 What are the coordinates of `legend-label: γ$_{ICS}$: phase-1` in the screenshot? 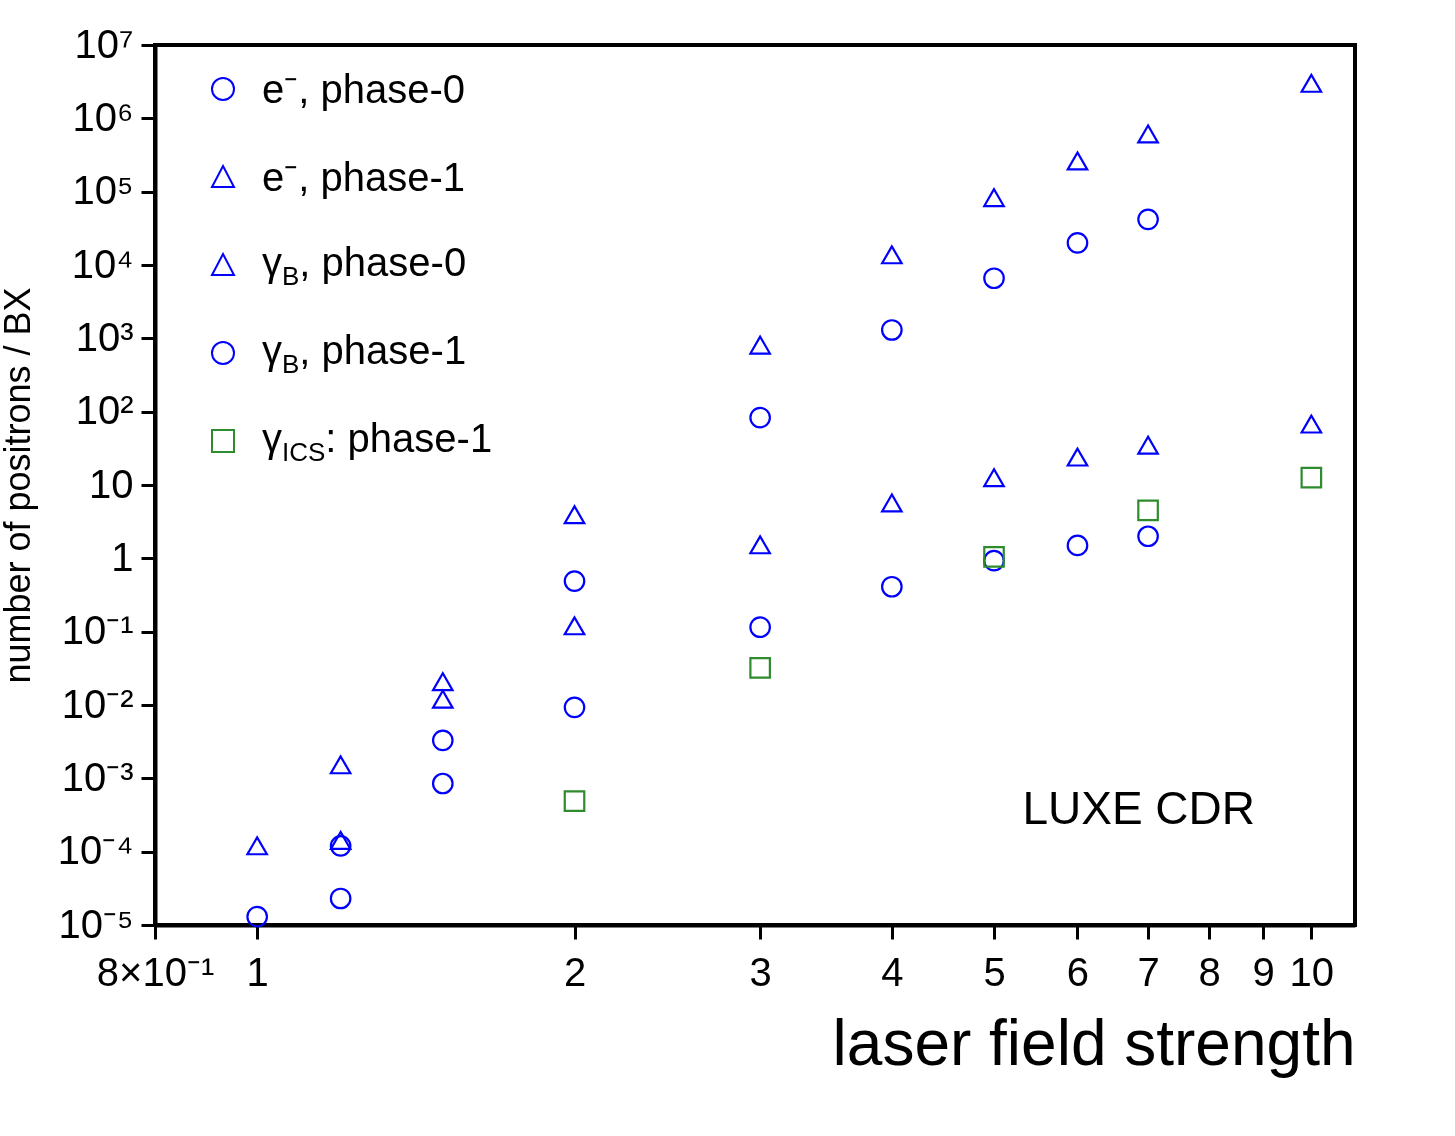 It's located at (377, 441).